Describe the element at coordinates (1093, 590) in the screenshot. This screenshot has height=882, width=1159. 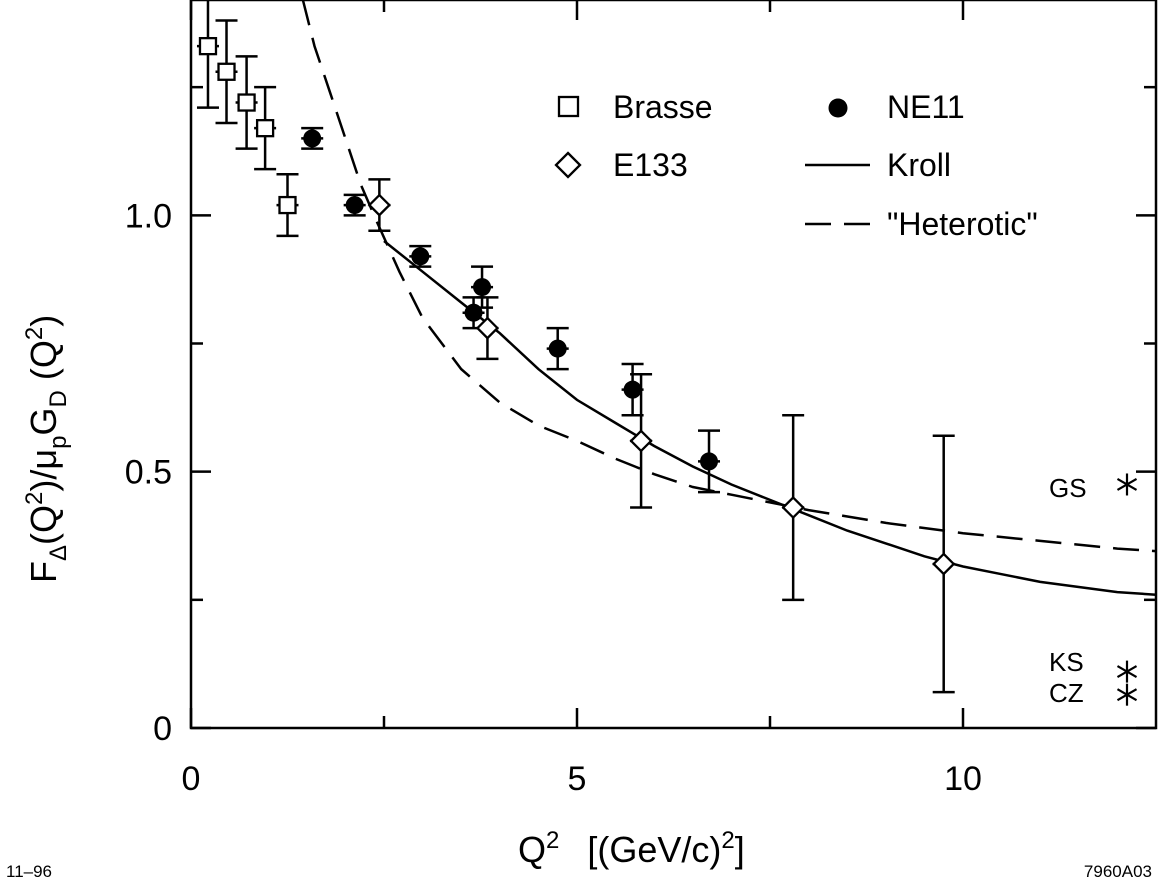
I see `theory-predictions: GS KS CZ` at that location.